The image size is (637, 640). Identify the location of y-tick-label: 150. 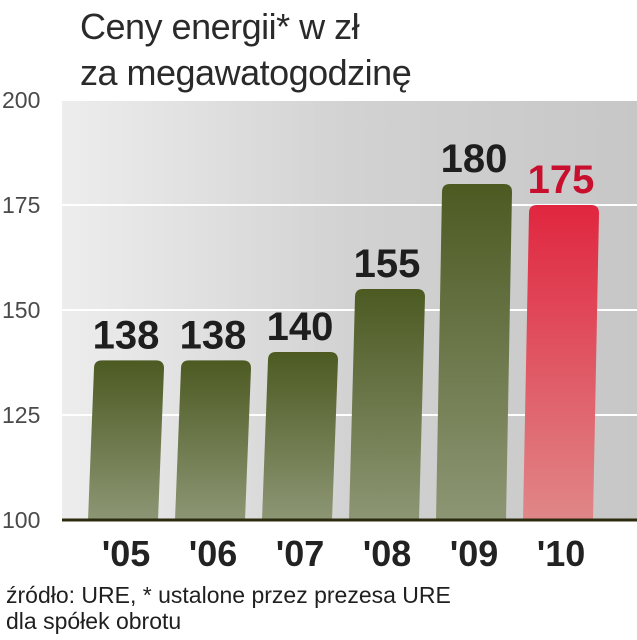
(21, 310).